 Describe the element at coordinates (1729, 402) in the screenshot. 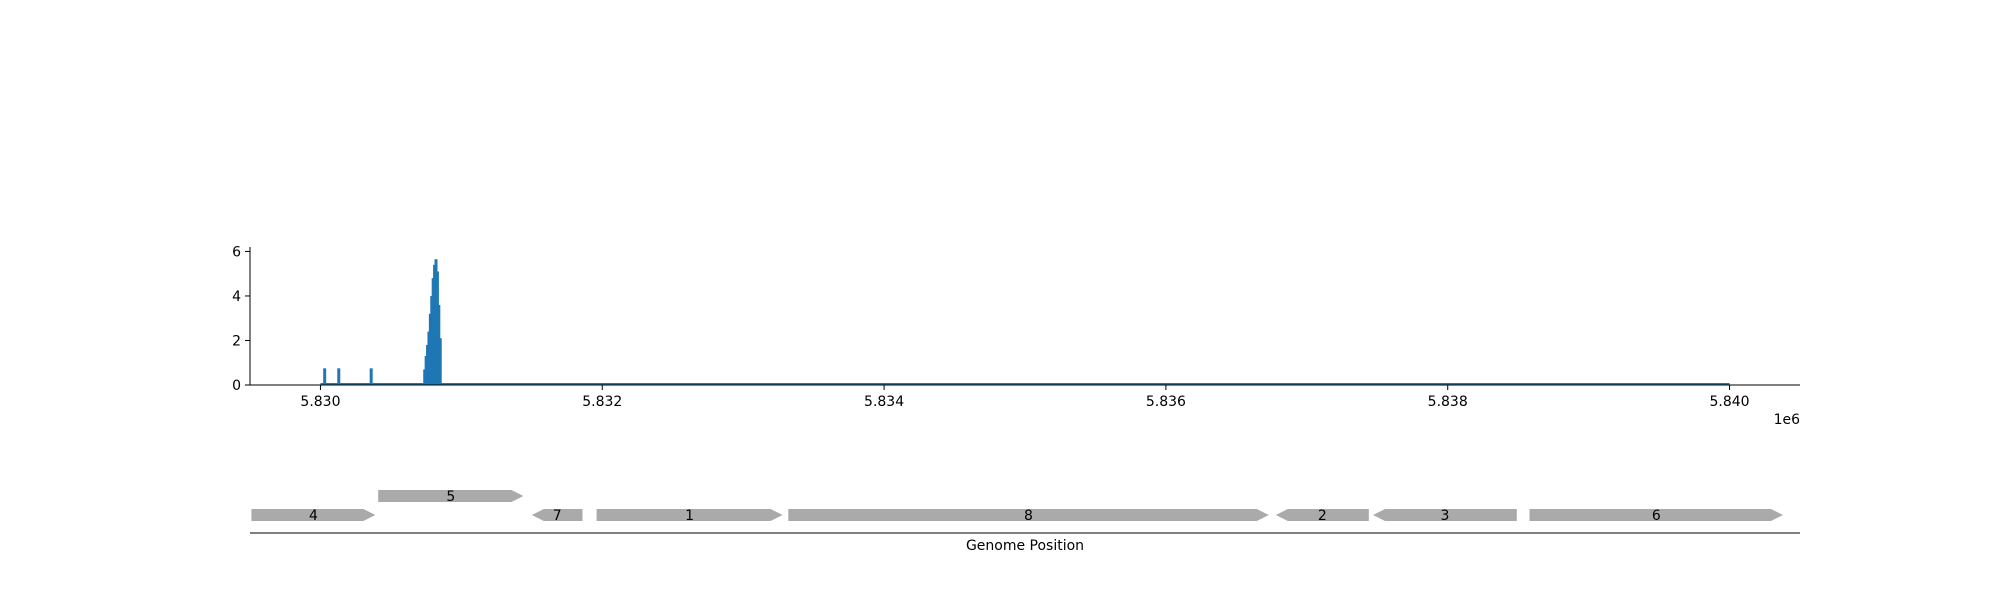

I see `x-tick-label: 5.840` at that location.